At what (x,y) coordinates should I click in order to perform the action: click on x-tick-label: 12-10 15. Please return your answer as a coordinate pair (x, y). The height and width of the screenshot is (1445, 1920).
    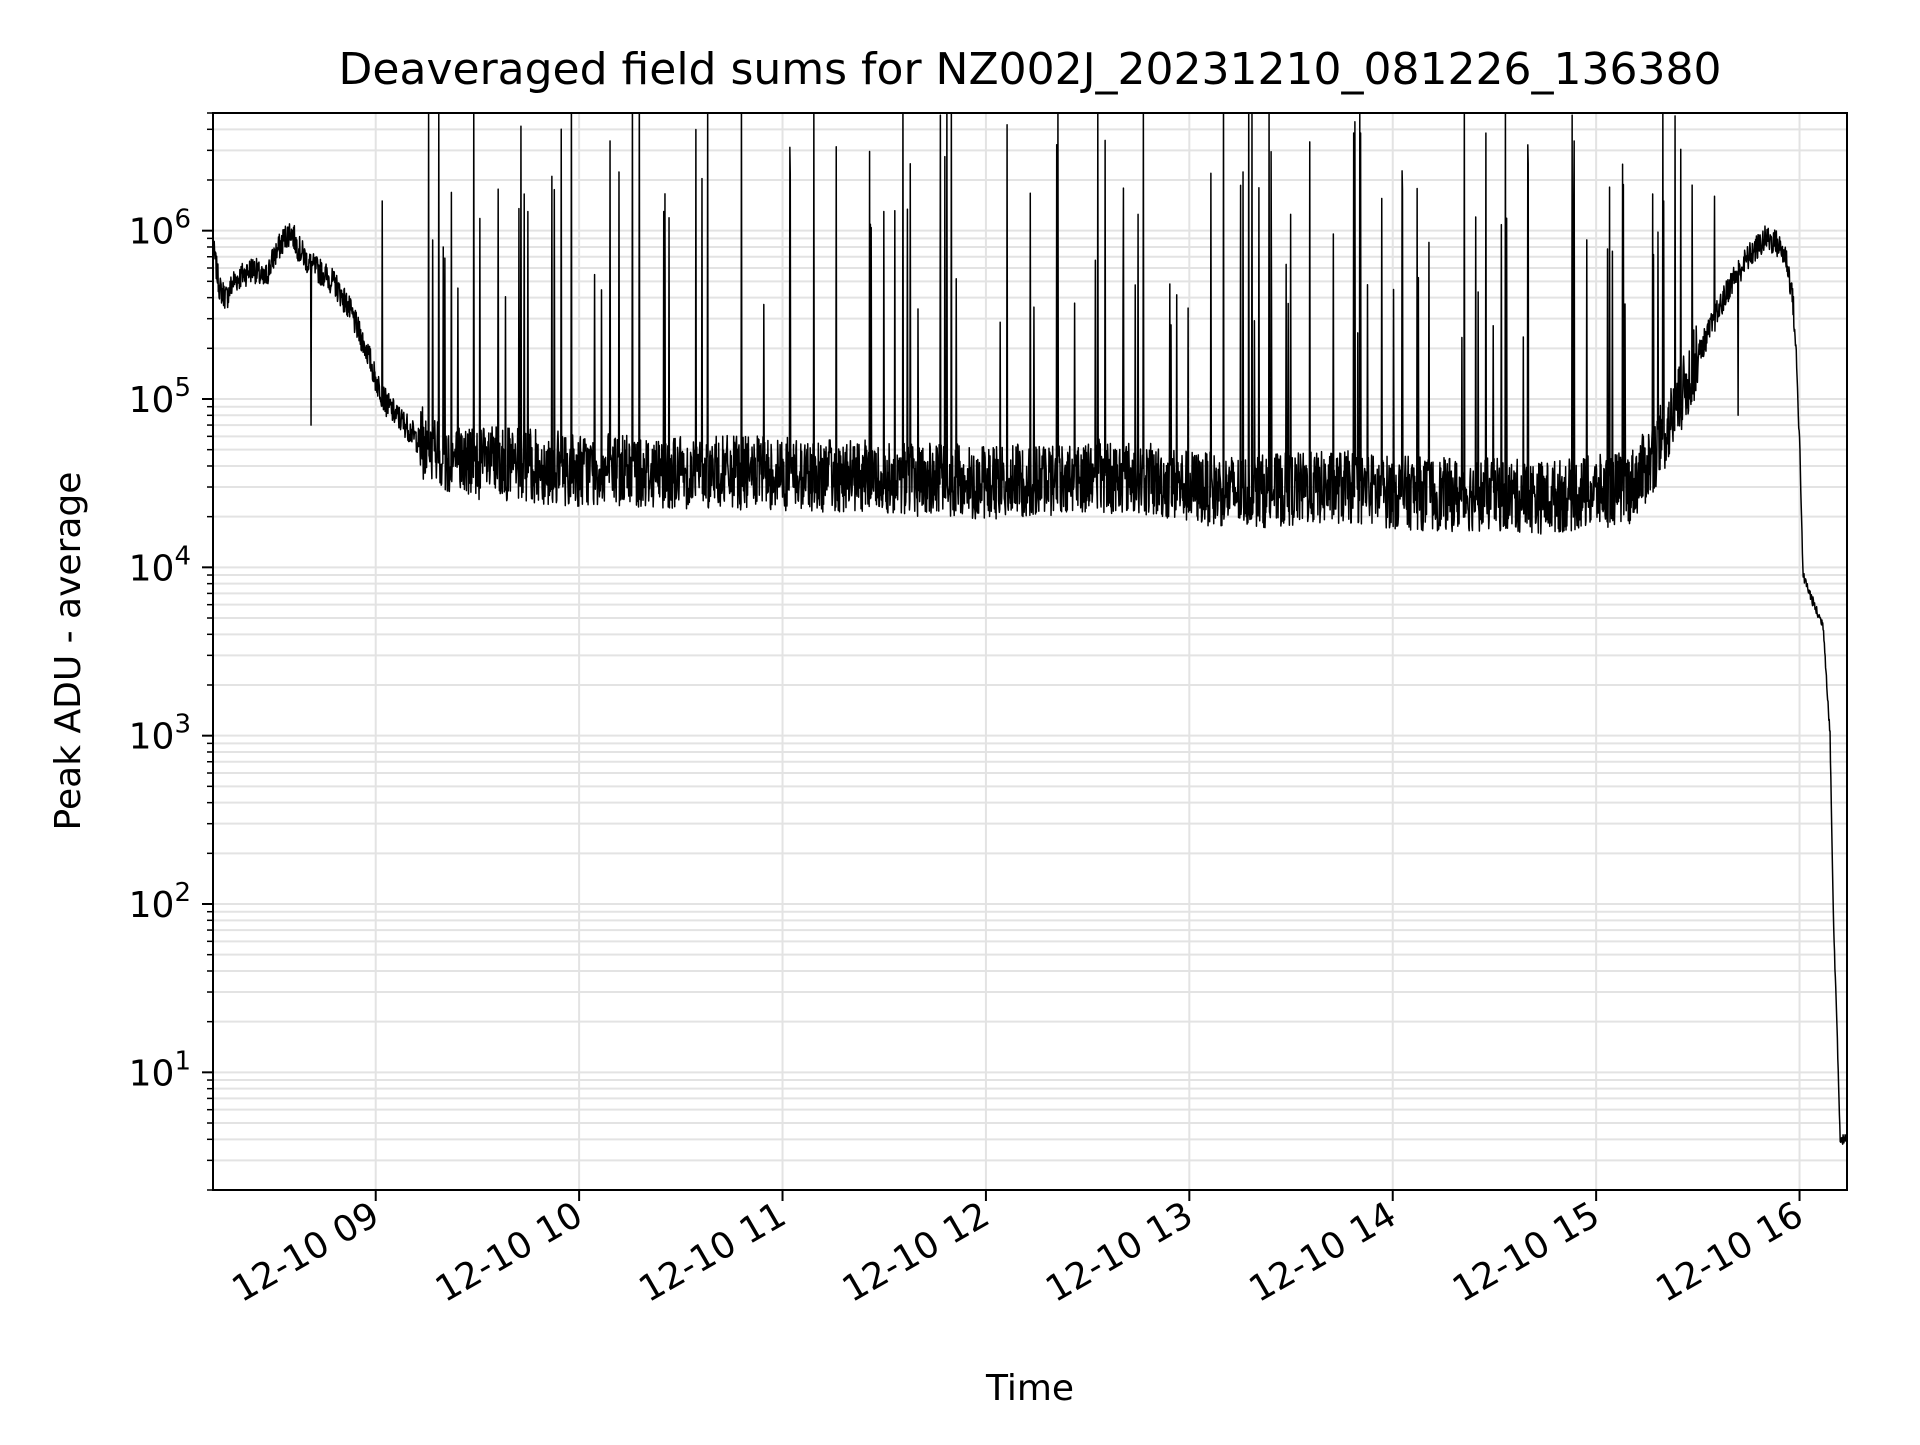
    Looking at the image, I should click on (1526, 1252).